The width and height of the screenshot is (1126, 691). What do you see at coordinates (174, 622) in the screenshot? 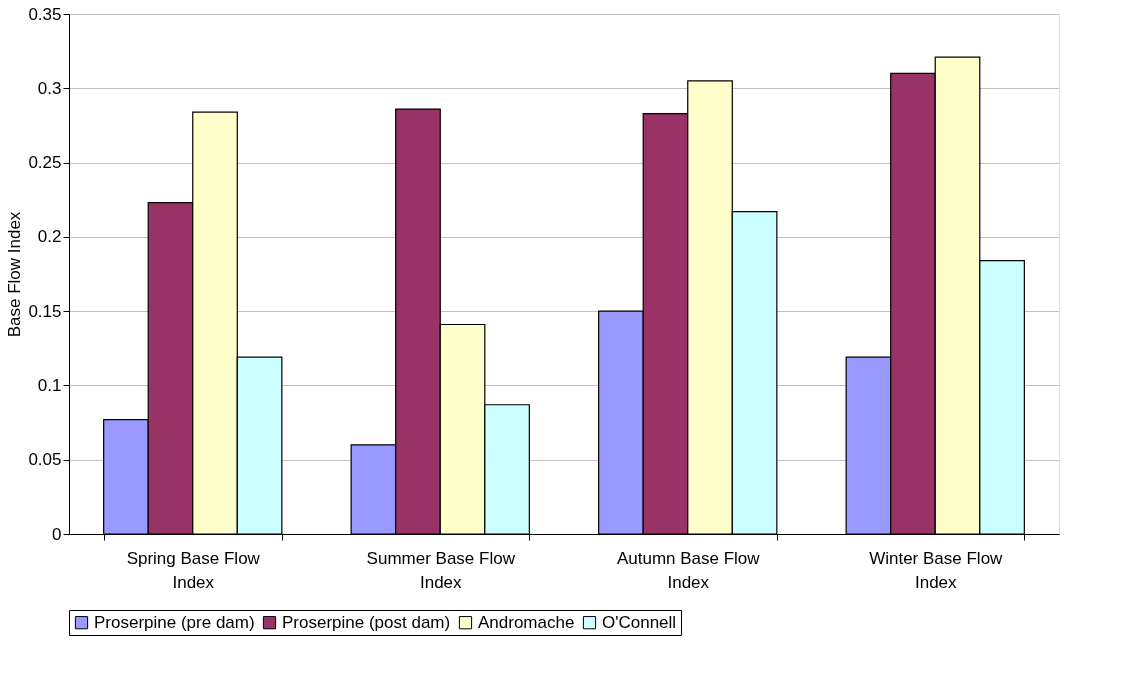
I see `legend-label: Proserpine (pre dam)` at bounding box center [174, 622].